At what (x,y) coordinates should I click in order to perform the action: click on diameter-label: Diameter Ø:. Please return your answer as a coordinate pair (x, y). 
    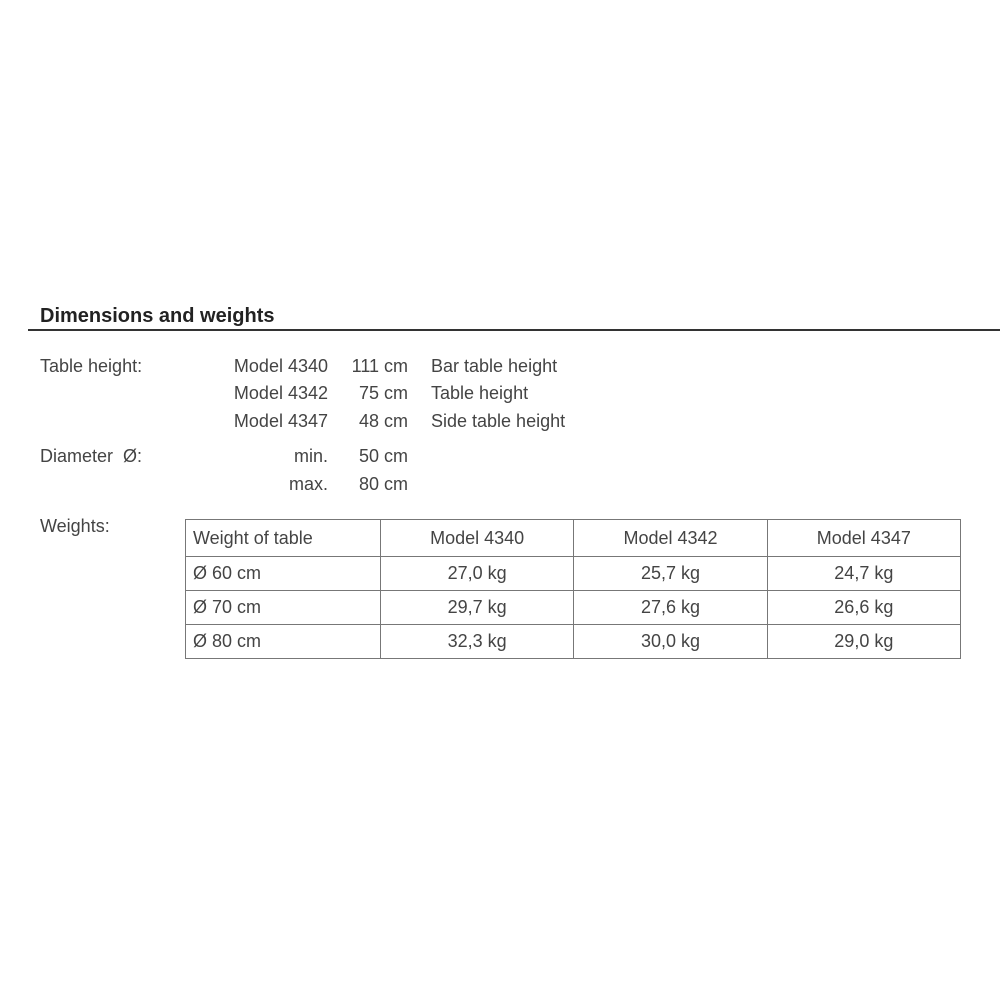
    Looking at the image, I should click on (91, 456).